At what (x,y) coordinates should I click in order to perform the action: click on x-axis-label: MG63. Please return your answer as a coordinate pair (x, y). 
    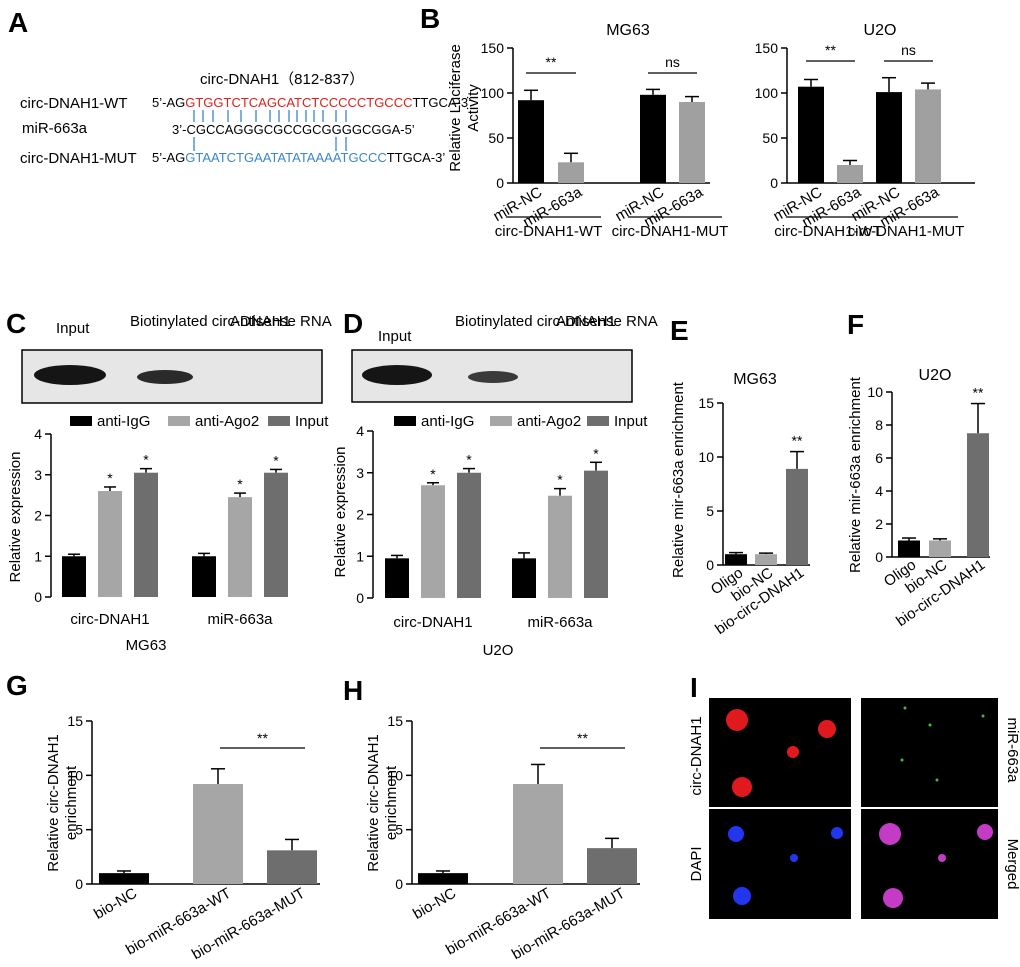
    Looking at the image, I should click on (146, 645).